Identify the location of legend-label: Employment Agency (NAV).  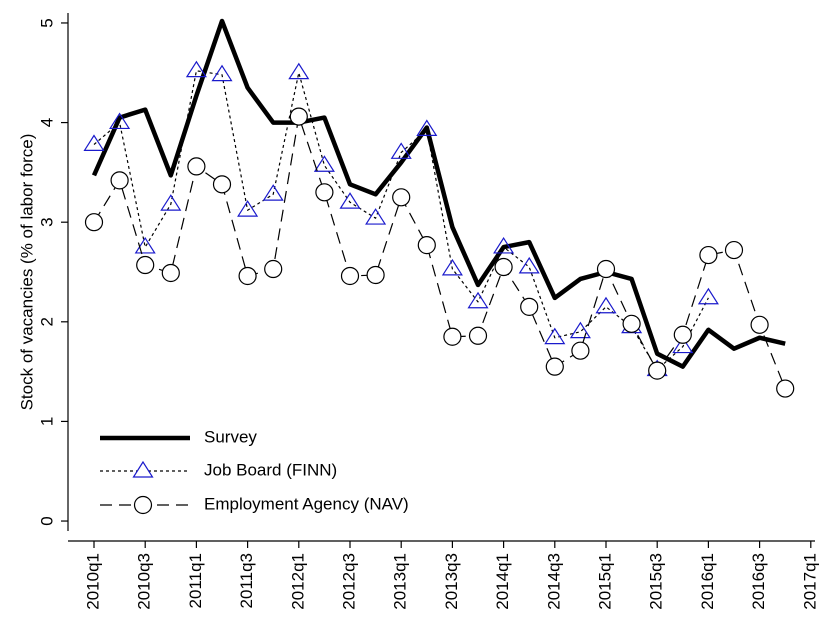
(306, 503).